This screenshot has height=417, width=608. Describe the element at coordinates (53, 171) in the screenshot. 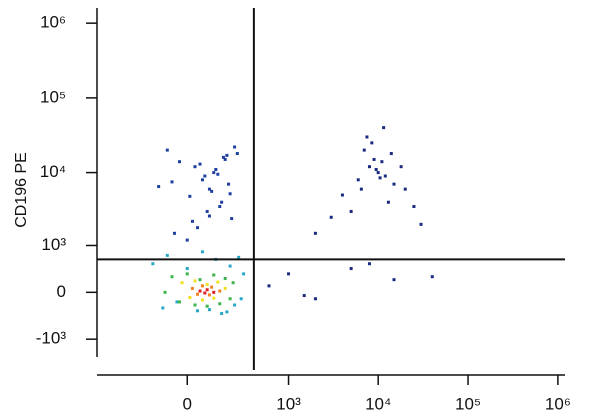

I see `y-tick-label: 10⁴` at that location.